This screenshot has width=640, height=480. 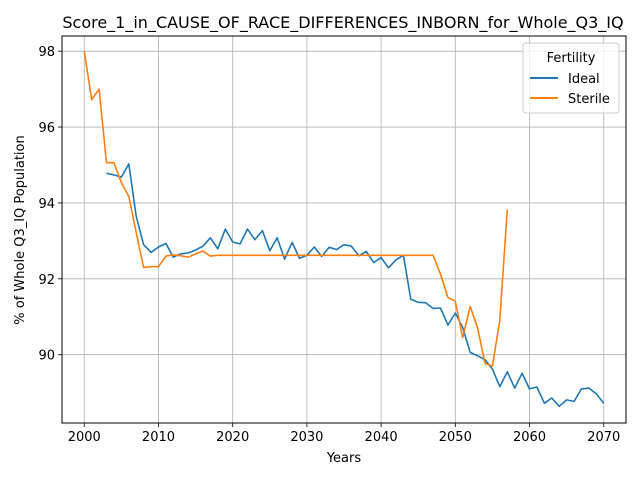 What do you see at coordinates (381, 437) in the screenshot?
I see `x-tick-label-2040: 2040` at bounding box center [381, 437].